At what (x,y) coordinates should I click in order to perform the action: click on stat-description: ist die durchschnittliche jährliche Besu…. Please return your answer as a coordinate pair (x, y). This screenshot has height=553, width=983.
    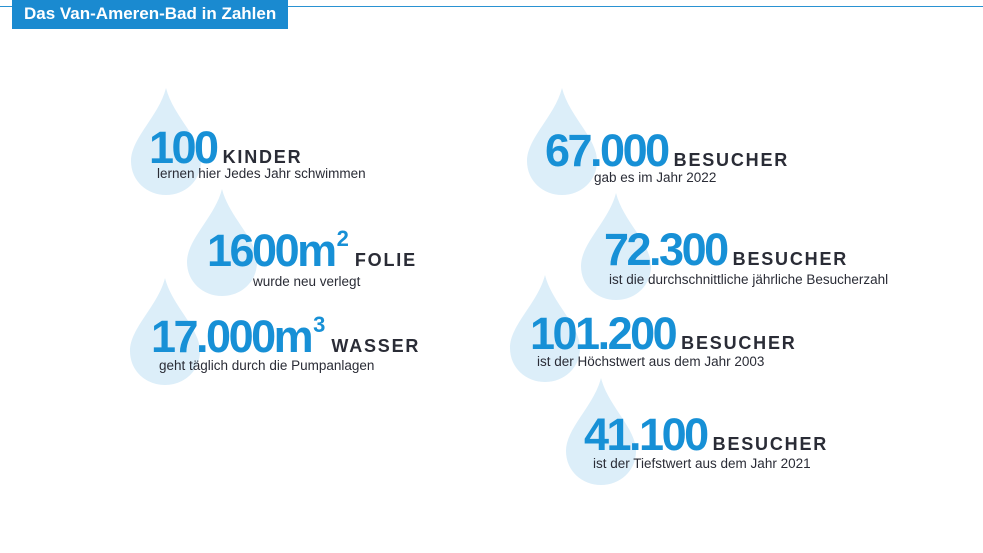
    Looking at the image, I should click on (749, 279).